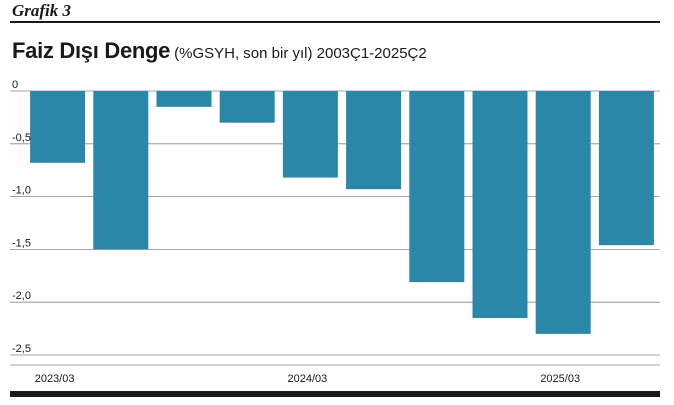 The width and height of the screenshot is (674, 405). Describe the element at coordinates (21, 217) in the screenshot. I see `y-tick-labels: 0 -0,5 -1,0 -1,5 -2,0 -2,5` at that location.